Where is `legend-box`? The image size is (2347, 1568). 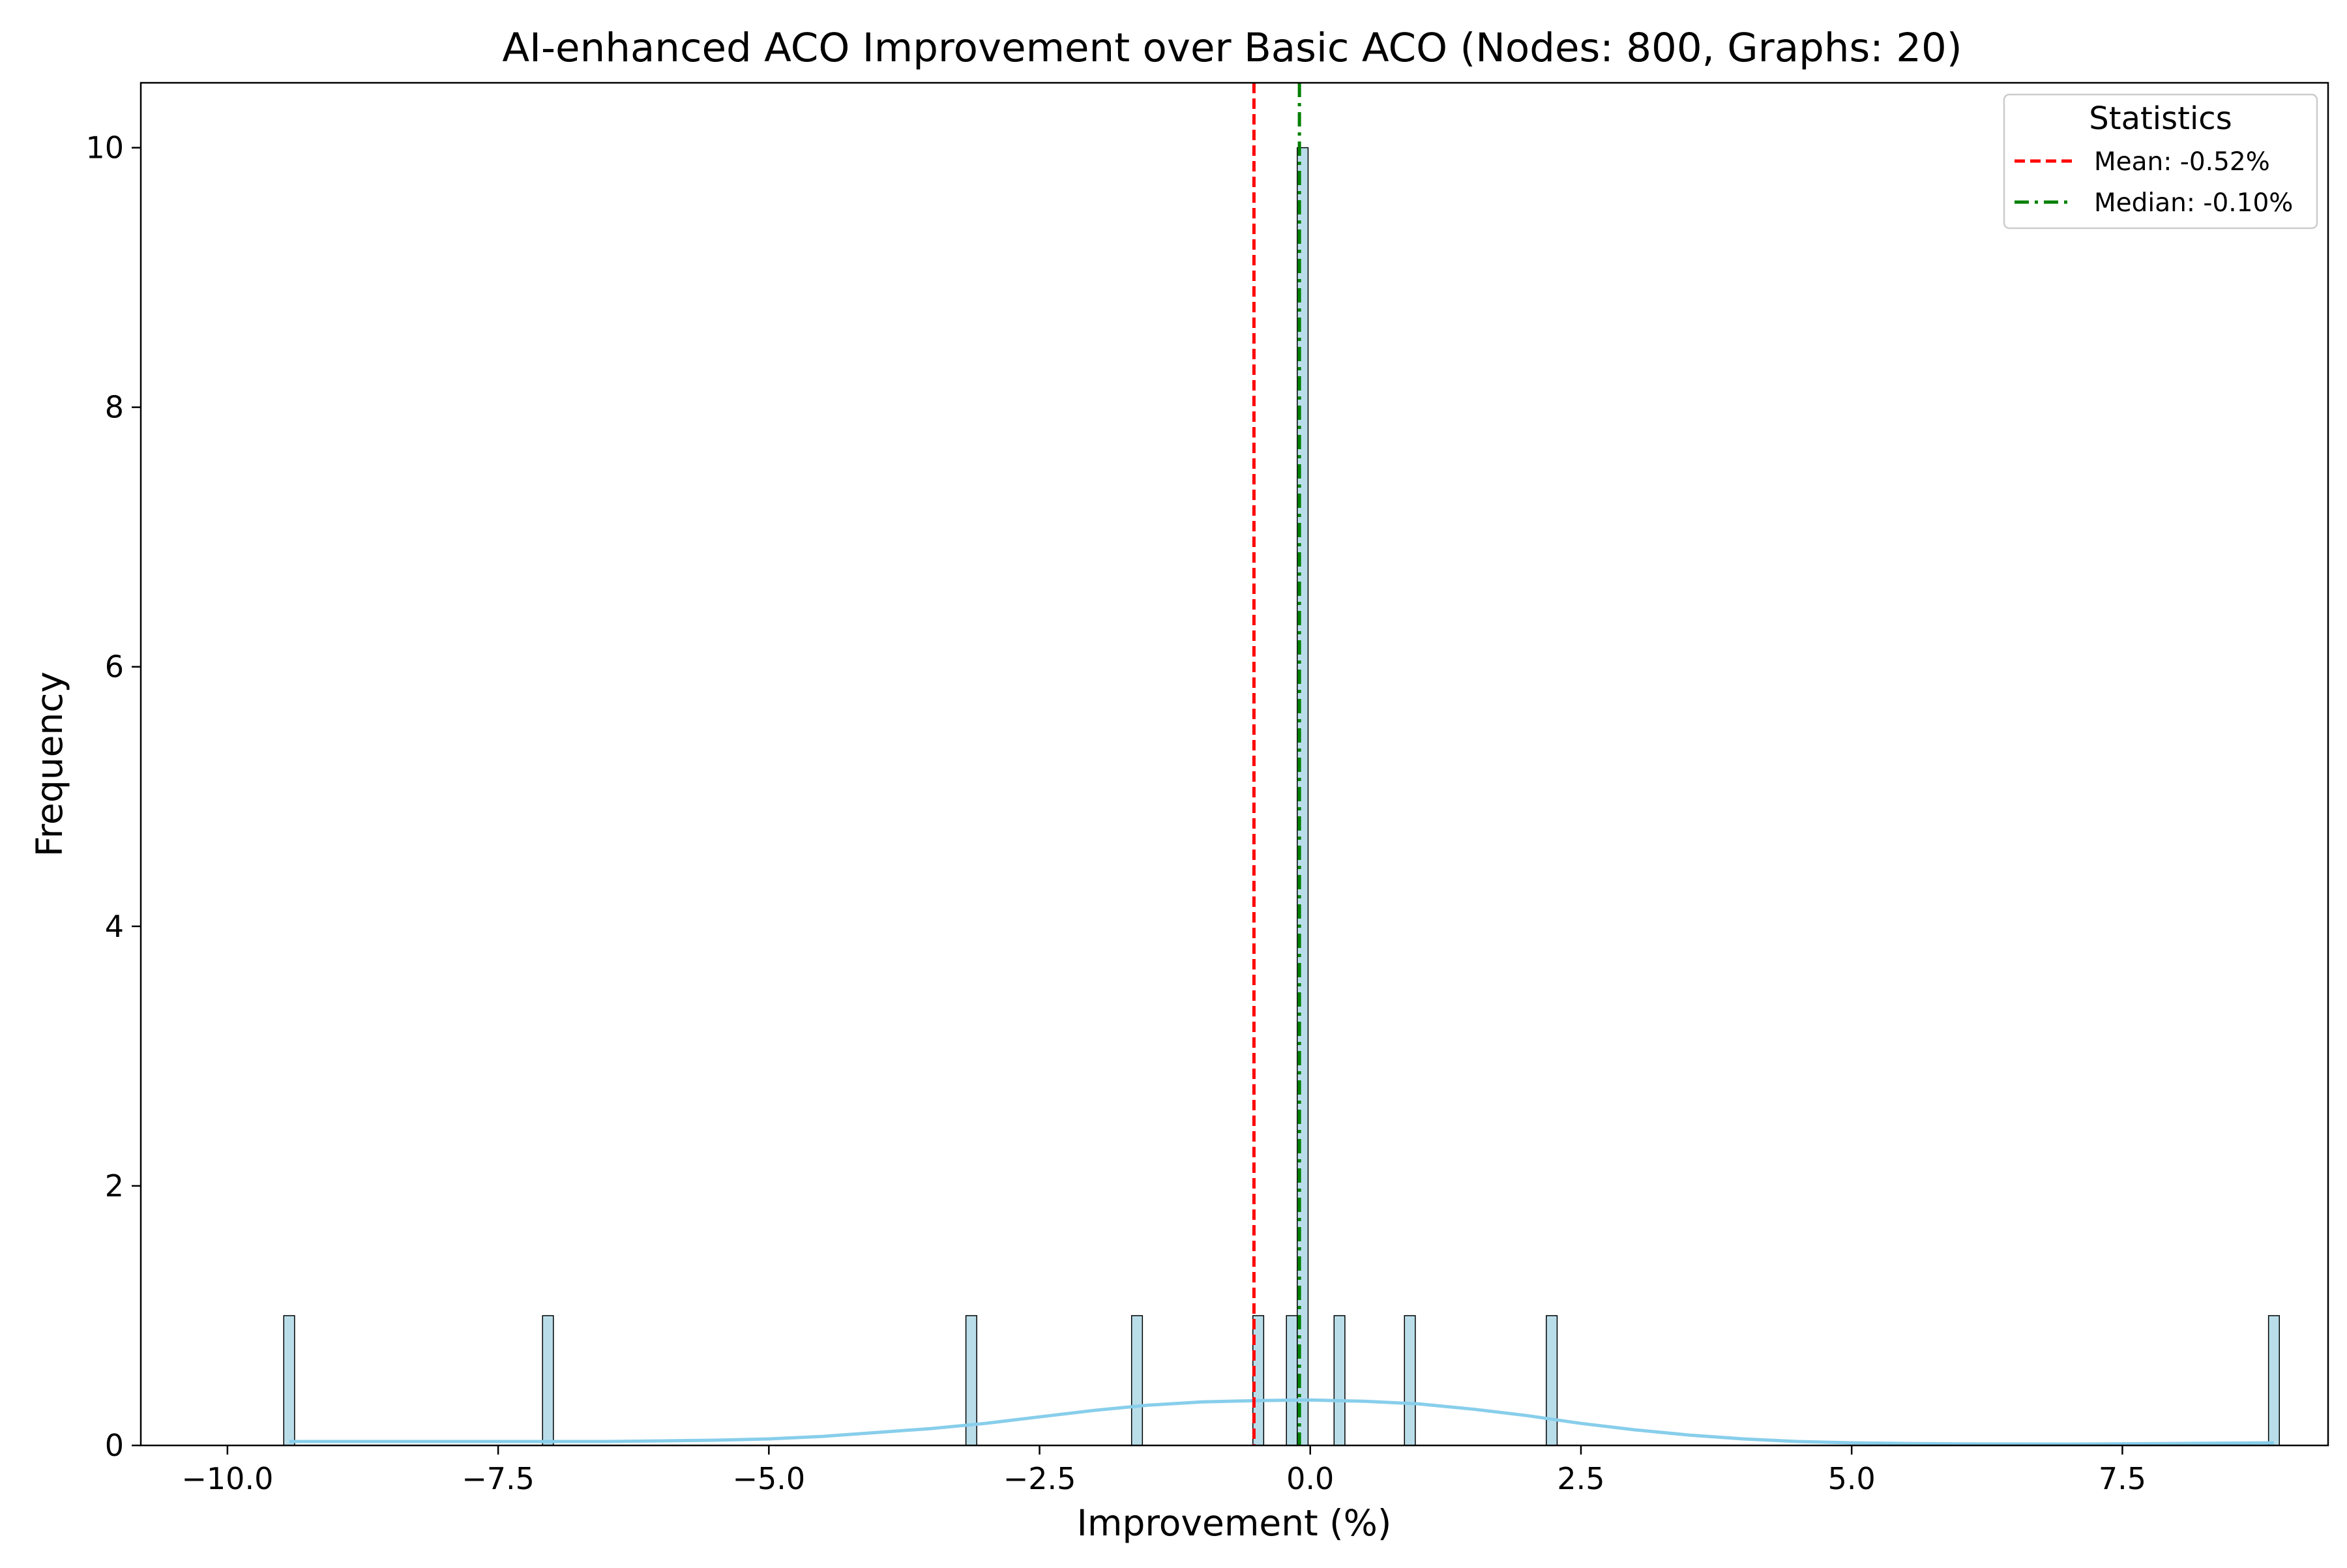
legend-box is located at coordinates (2160, 161).